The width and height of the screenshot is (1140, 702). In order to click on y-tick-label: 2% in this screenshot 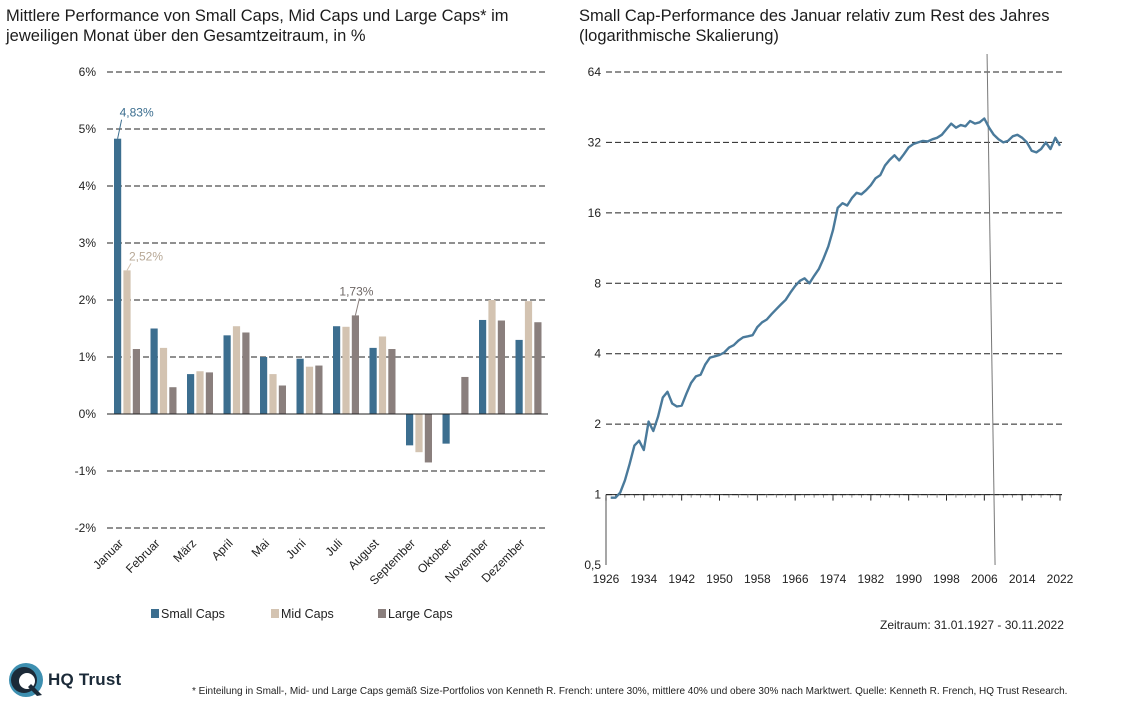, I will do `click(88, 300)`.